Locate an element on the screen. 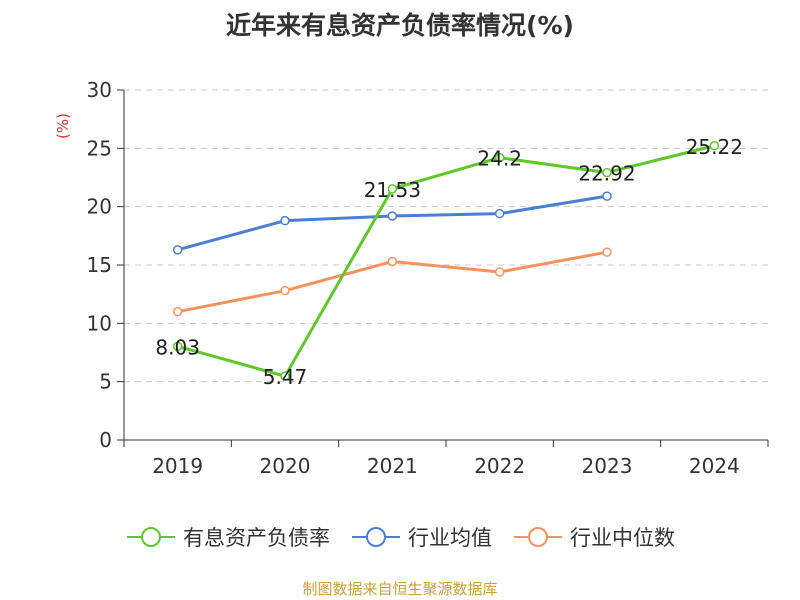 The height and width of the screenshot is (600, 800). x-tick-label: 2022 is located at coordinates (499, 466).